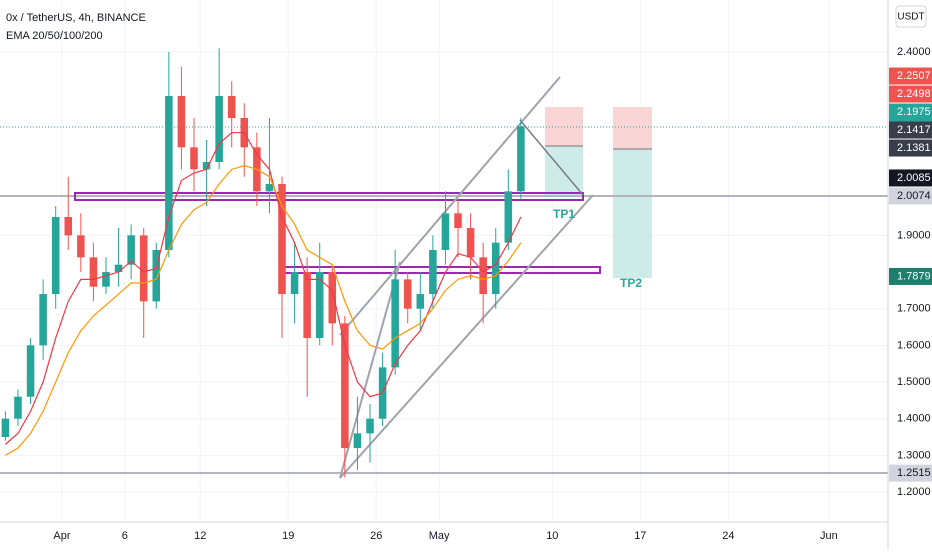  Describe the element at coordinates (914, 235) in the screenshot. I see `y-tick-label: 1.9000` at that location.